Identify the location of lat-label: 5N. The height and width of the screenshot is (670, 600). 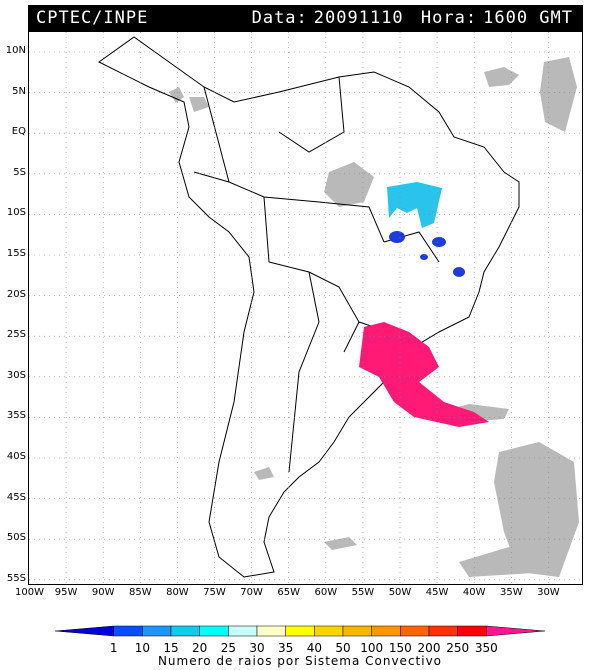
(19, 91).